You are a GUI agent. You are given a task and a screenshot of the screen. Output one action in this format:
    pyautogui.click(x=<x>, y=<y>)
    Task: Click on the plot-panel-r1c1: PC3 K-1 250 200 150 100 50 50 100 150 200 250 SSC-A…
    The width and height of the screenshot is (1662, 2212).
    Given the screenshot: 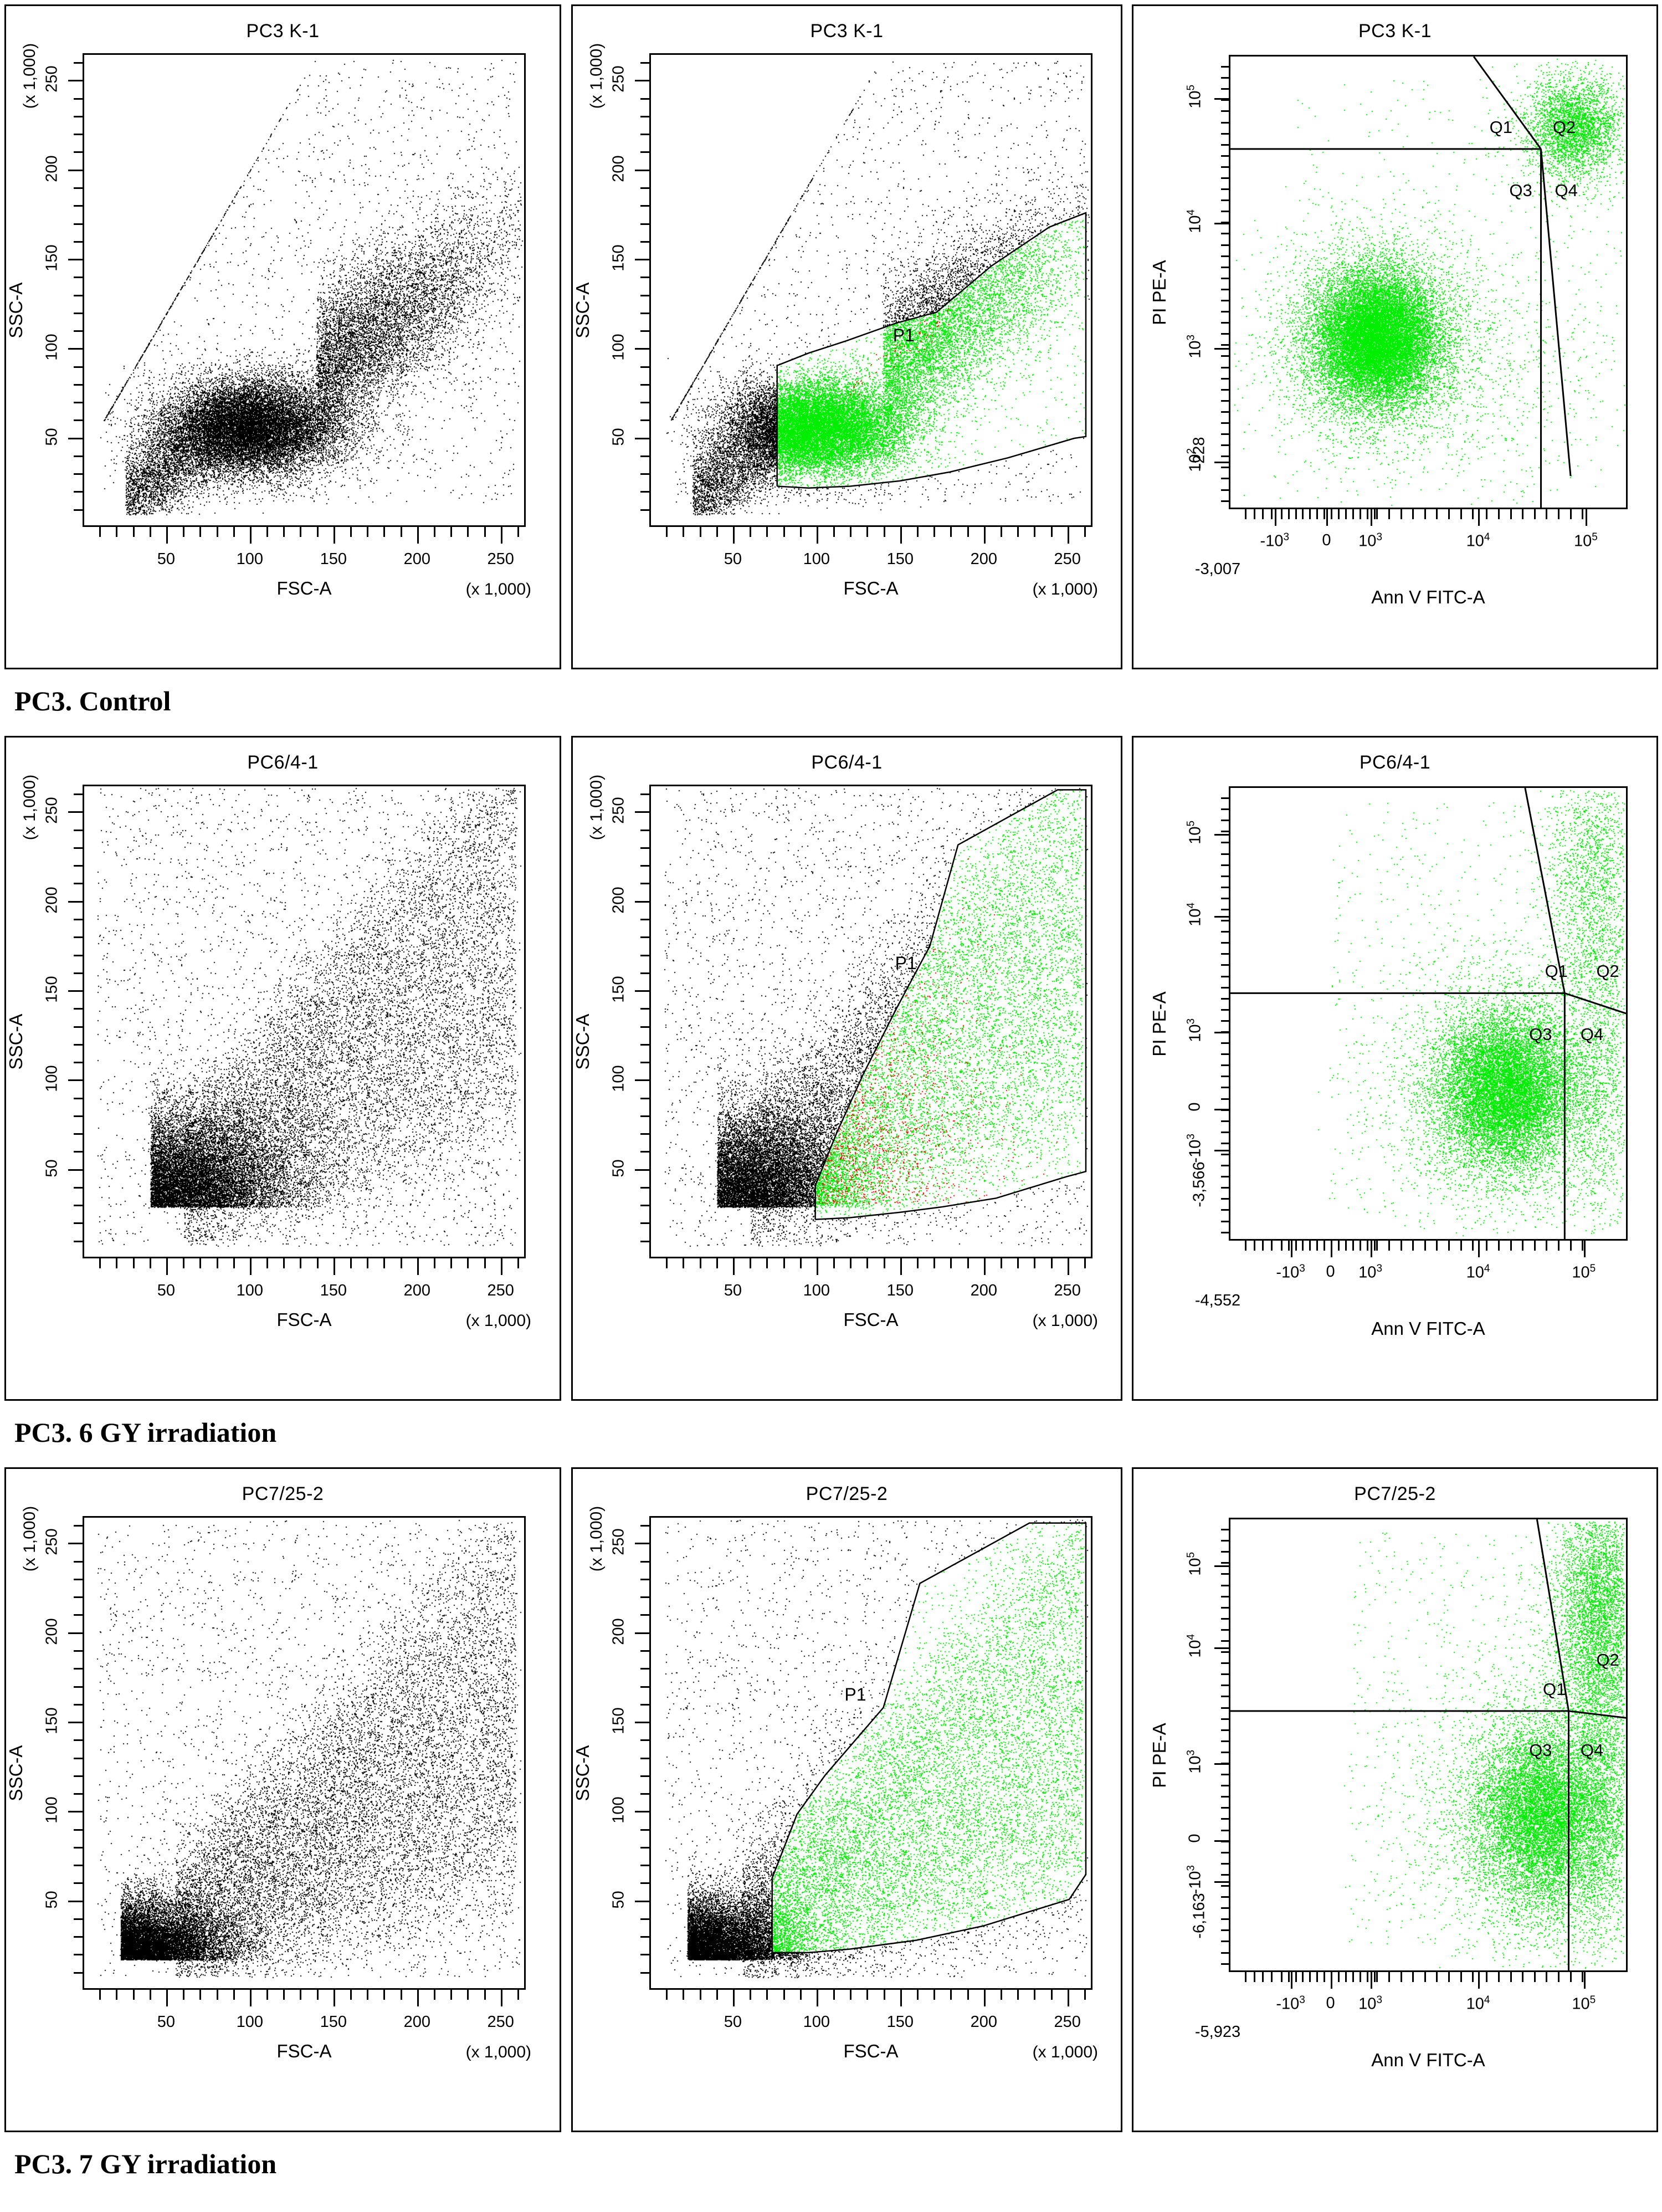 What is the action you would take?
    pyautogui.click(x=282, y=336)
    